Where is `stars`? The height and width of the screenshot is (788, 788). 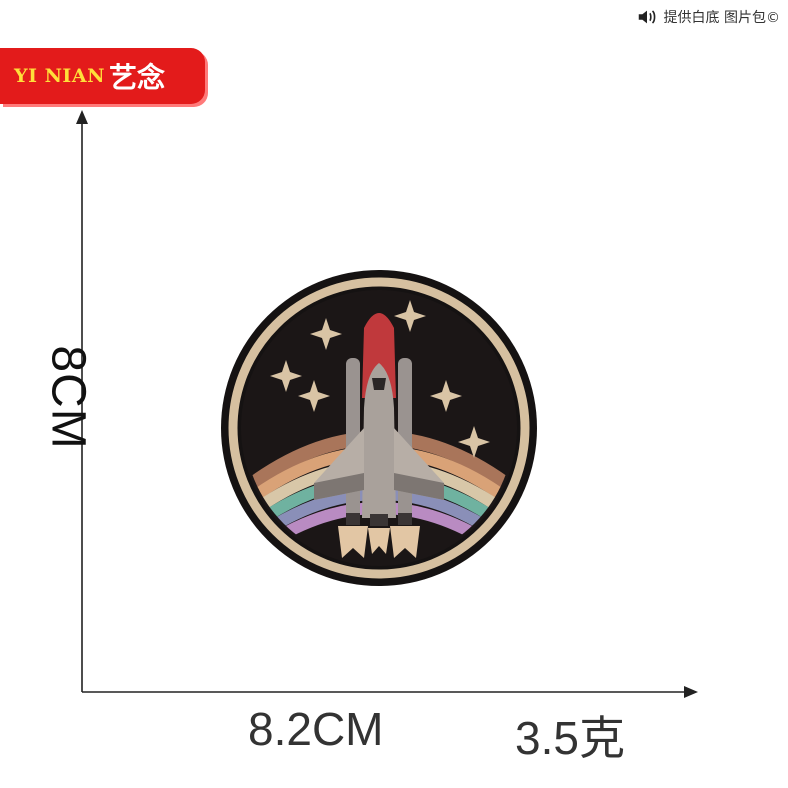 stars is located at coordinates (380, 379).